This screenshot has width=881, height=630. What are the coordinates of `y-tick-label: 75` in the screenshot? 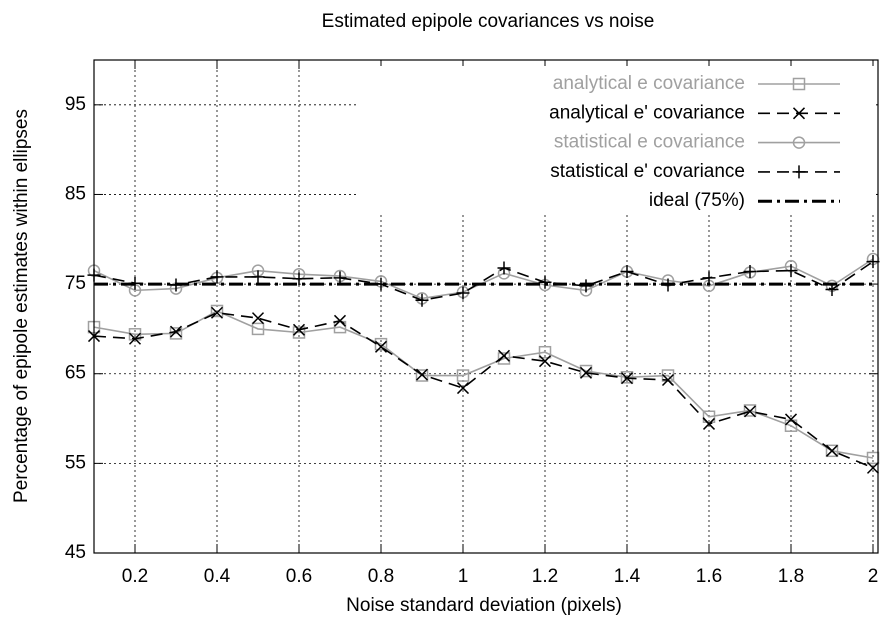 It's located at (75, 283).